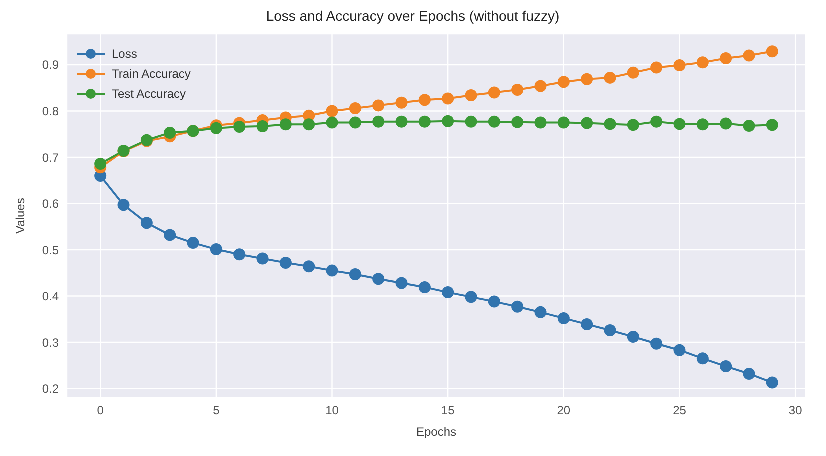  What do you see at coordinates (51, 297) in the screenshot?
I see `y-tick-label: 0.4` at bounding box center [51, 297].